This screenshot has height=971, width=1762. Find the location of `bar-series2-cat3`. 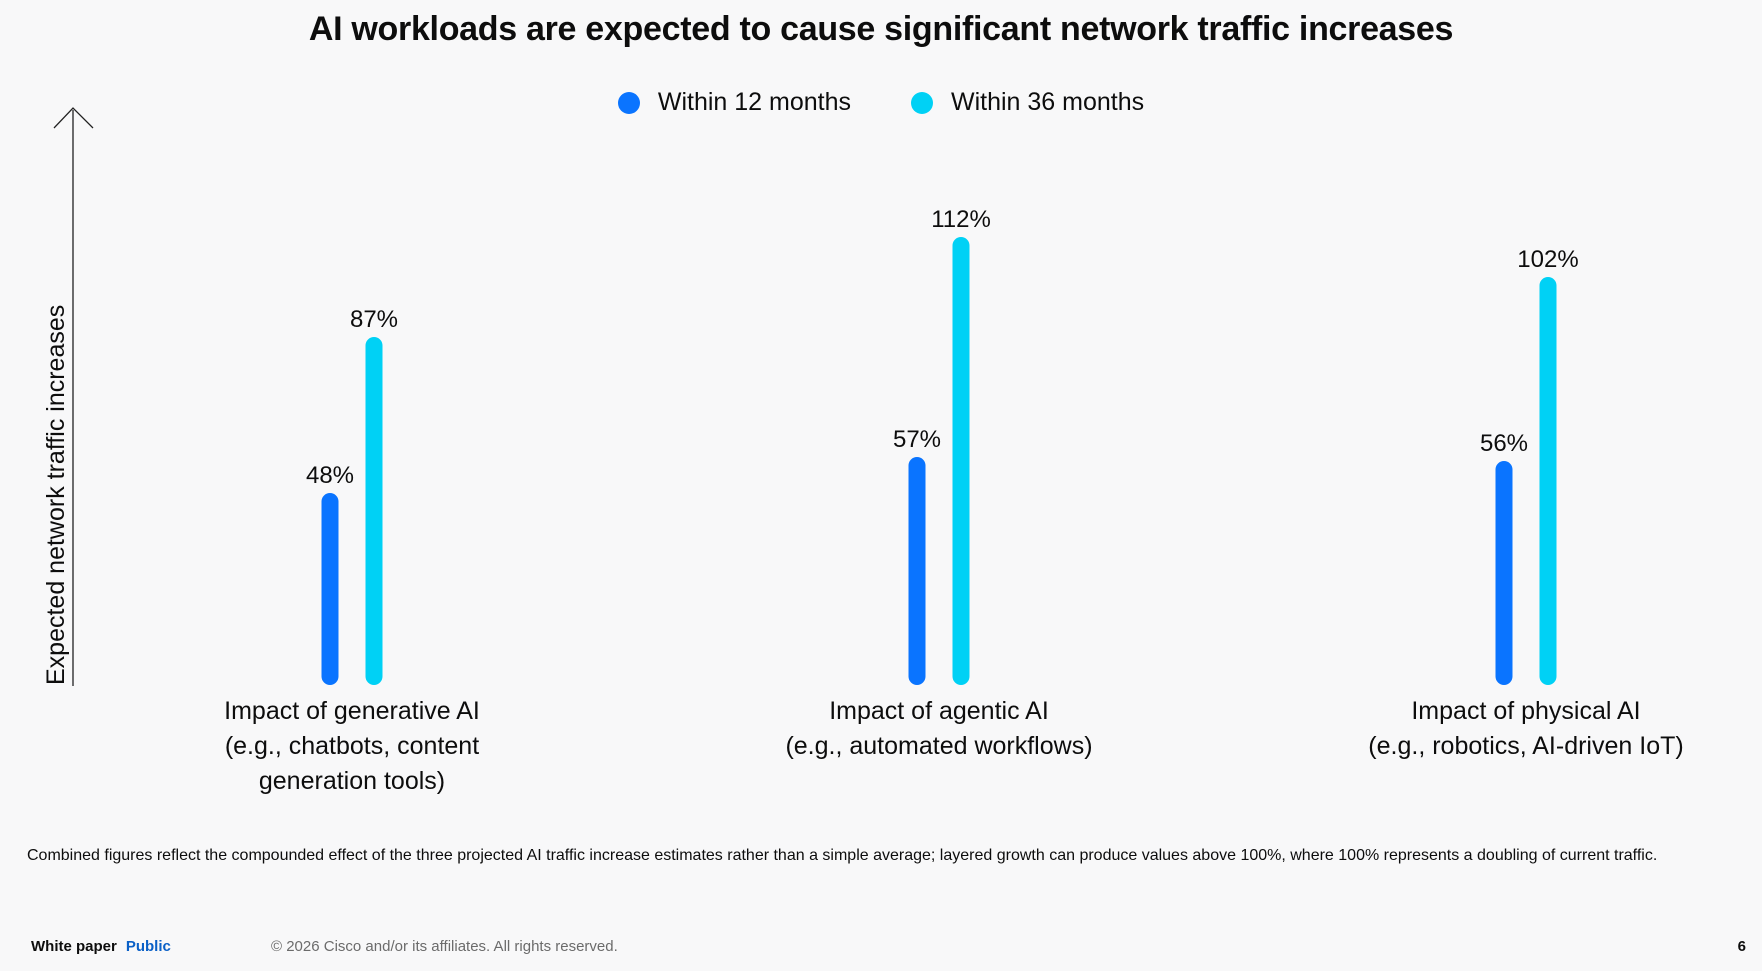

bar-series2-cat3 is located at coordinates (1548, 481).